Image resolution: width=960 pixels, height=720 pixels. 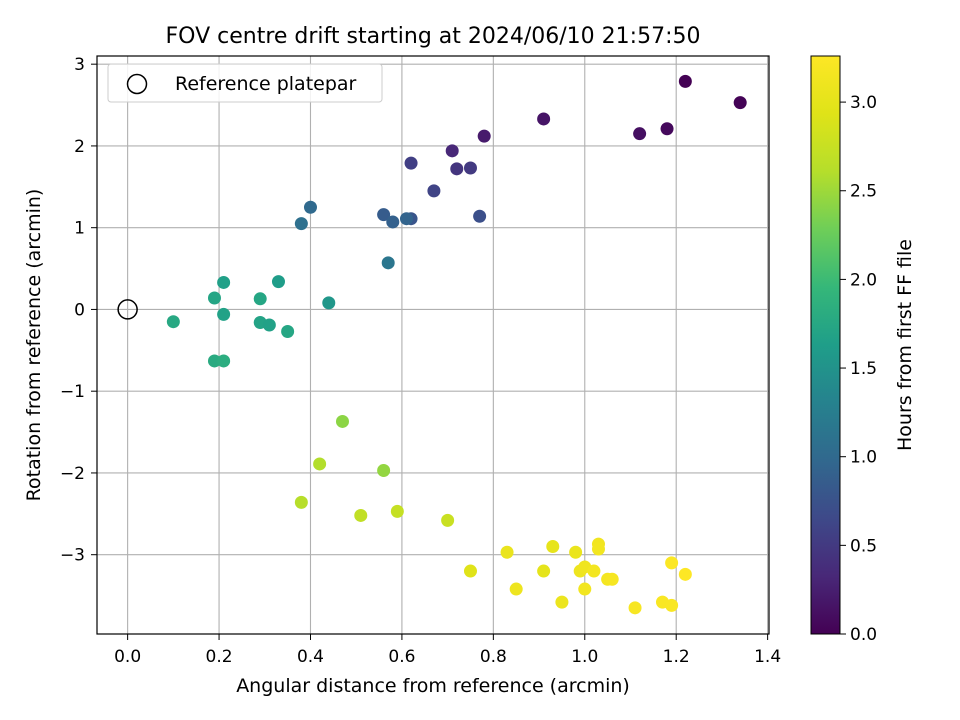 What do you see at coordinates (676, 657) in the screenshot?
I see `x-tick-label: 1.2` at bounding box center [676, 657].